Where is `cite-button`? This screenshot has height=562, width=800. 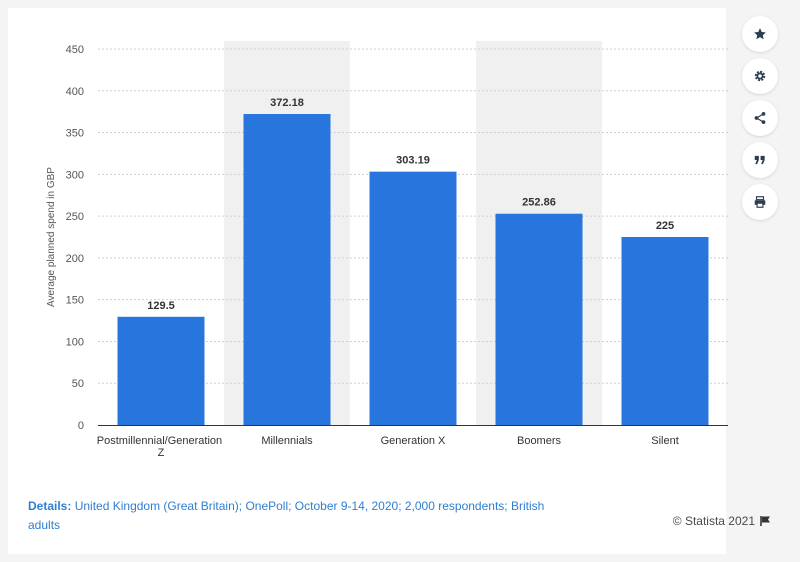 cite-button is located at coordinates (760, 160).